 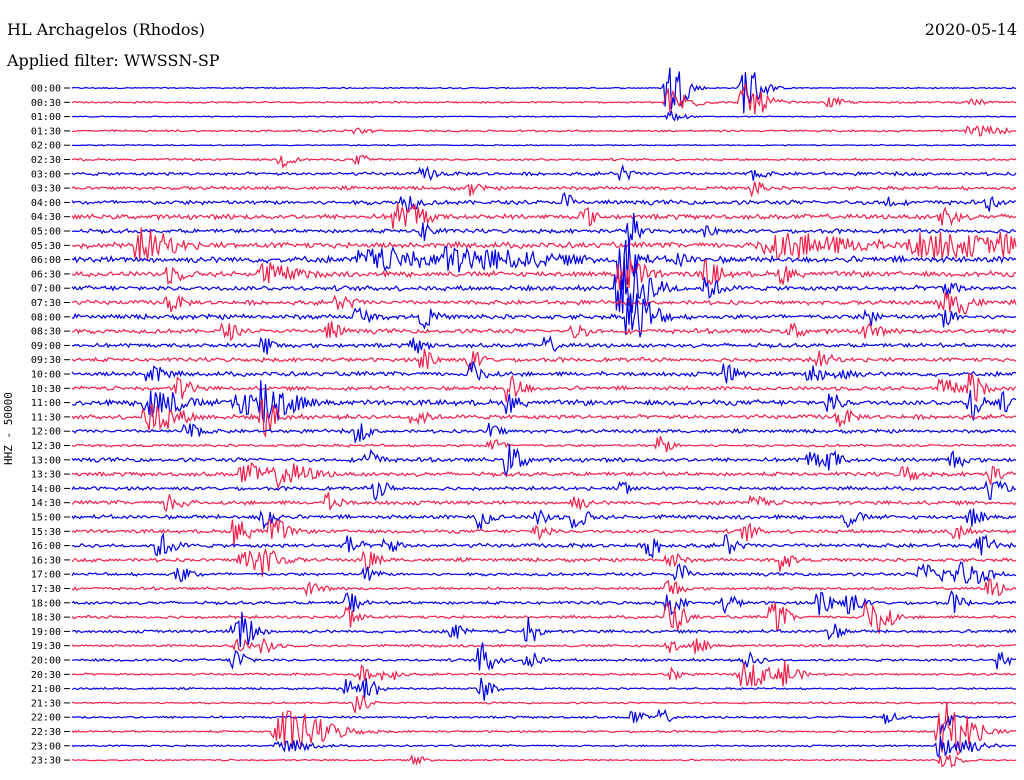 I want to click on filter-label: Applied filter: WWSSN-SP, so click(x=113, y=60).